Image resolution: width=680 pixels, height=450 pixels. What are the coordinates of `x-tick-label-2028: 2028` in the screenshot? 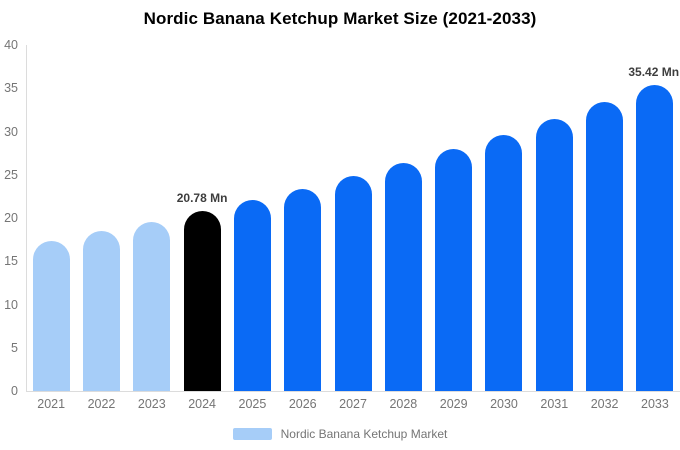 It's located at (403, 404).